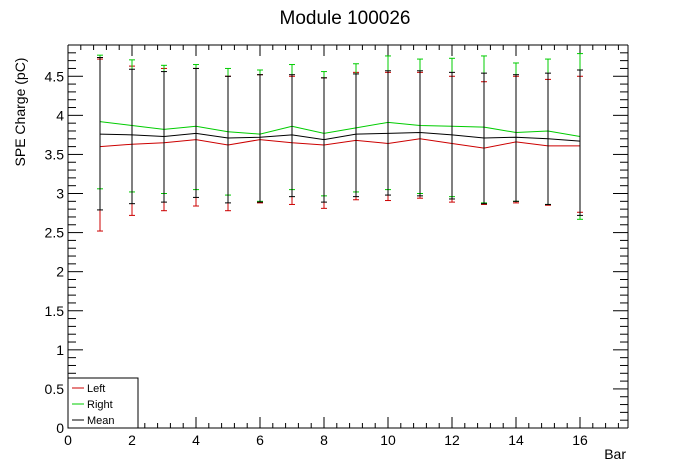 This screenshot has width=698, height=476. What do you see at coordinates (516, 440) in the screenshot?
I see `x-tick-label: 14` at bounding box center [516, 440].